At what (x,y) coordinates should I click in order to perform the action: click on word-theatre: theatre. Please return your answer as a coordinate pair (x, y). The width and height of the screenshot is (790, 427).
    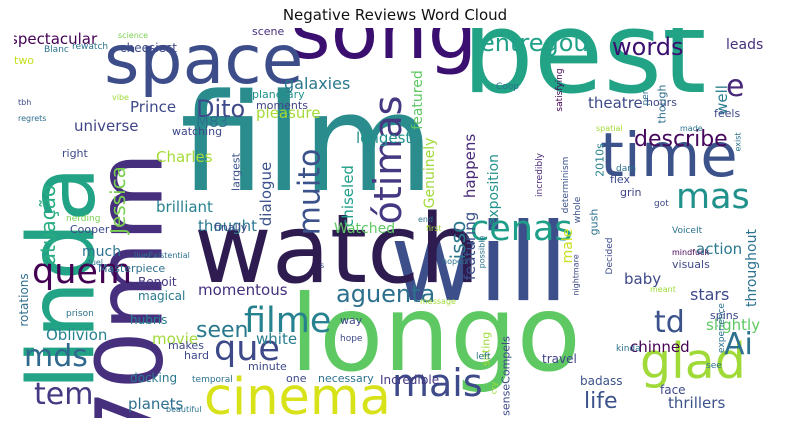
    Looking at the image, I should click on (615, 103).